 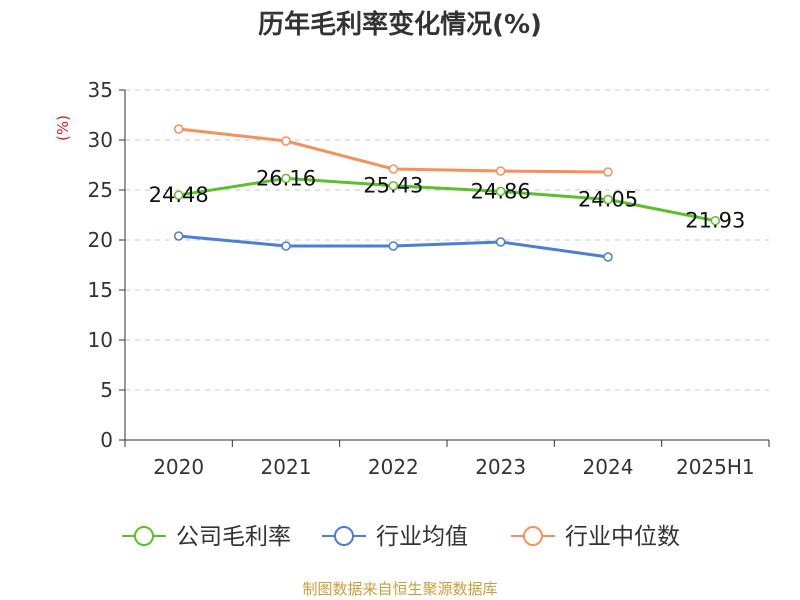 What do you see at coordinates (100, 240) in the screenshot?
I see `y-tick-label: 20` at bounding box center [100, 240].